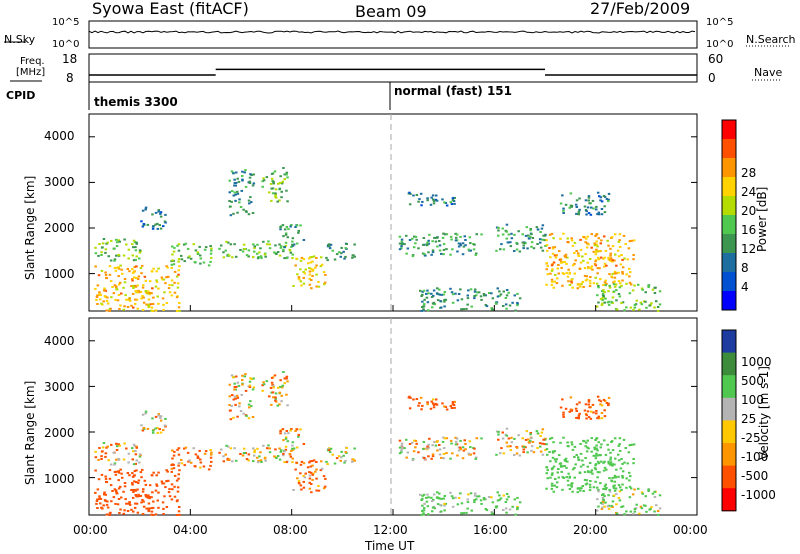 The height and width of the screenshot is (554, 800). I want to click on nsearch-tick-low: 10^0, so click(720, 44).